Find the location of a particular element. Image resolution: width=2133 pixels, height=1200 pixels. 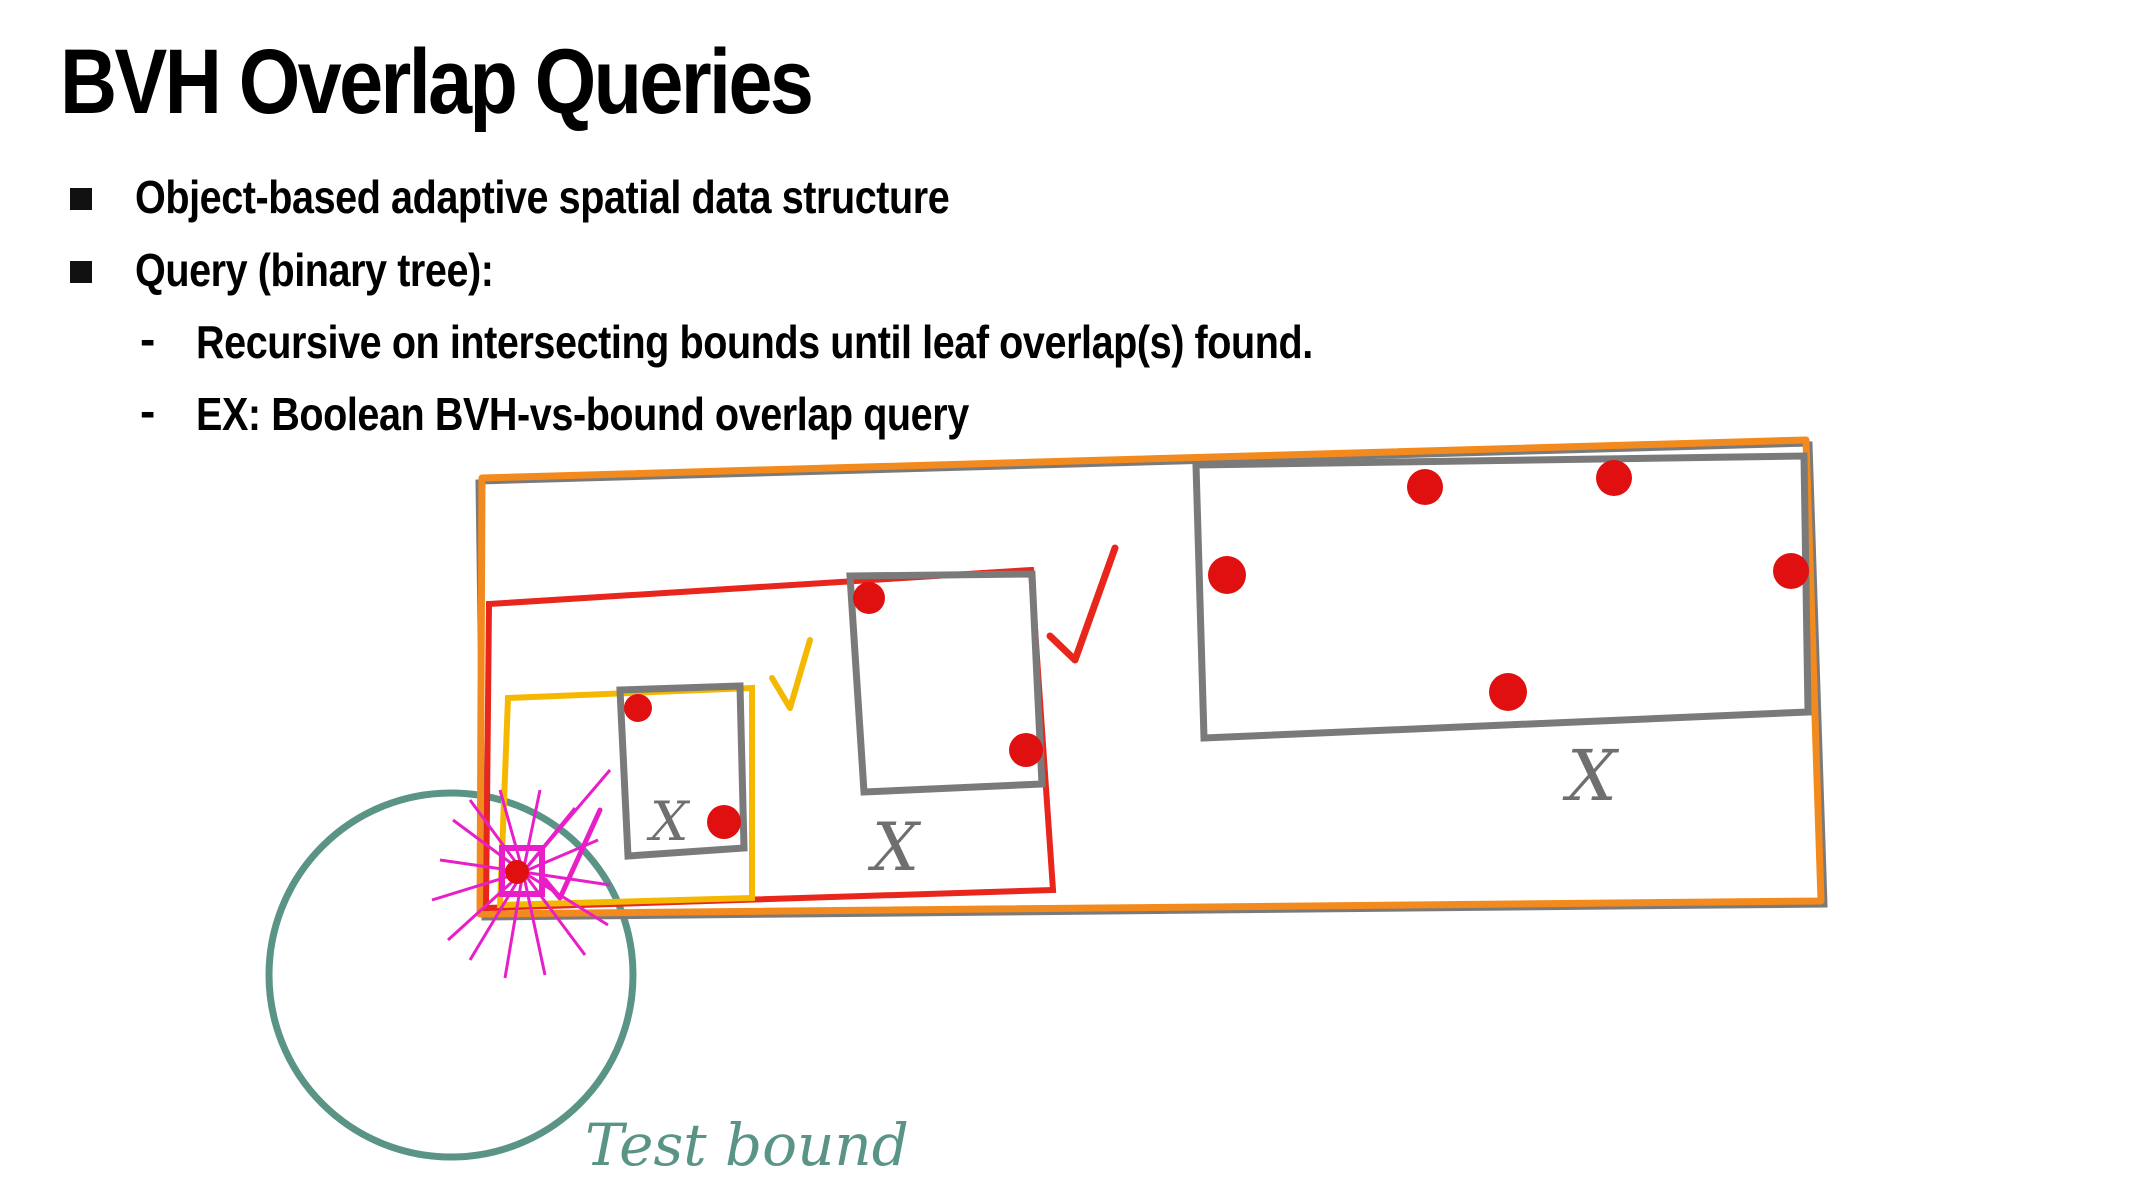

hit-leaf-box is located at coordinates (522, 871).